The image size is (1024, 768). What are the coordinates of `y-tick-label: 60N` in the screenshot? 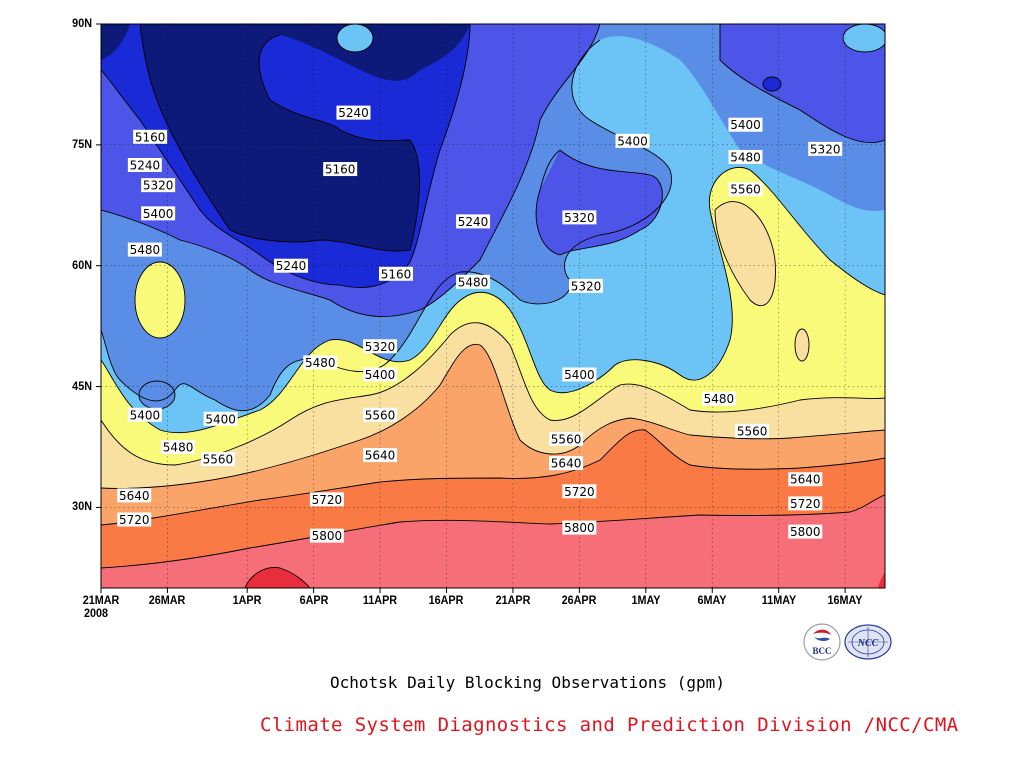 It's located at (82, 264).